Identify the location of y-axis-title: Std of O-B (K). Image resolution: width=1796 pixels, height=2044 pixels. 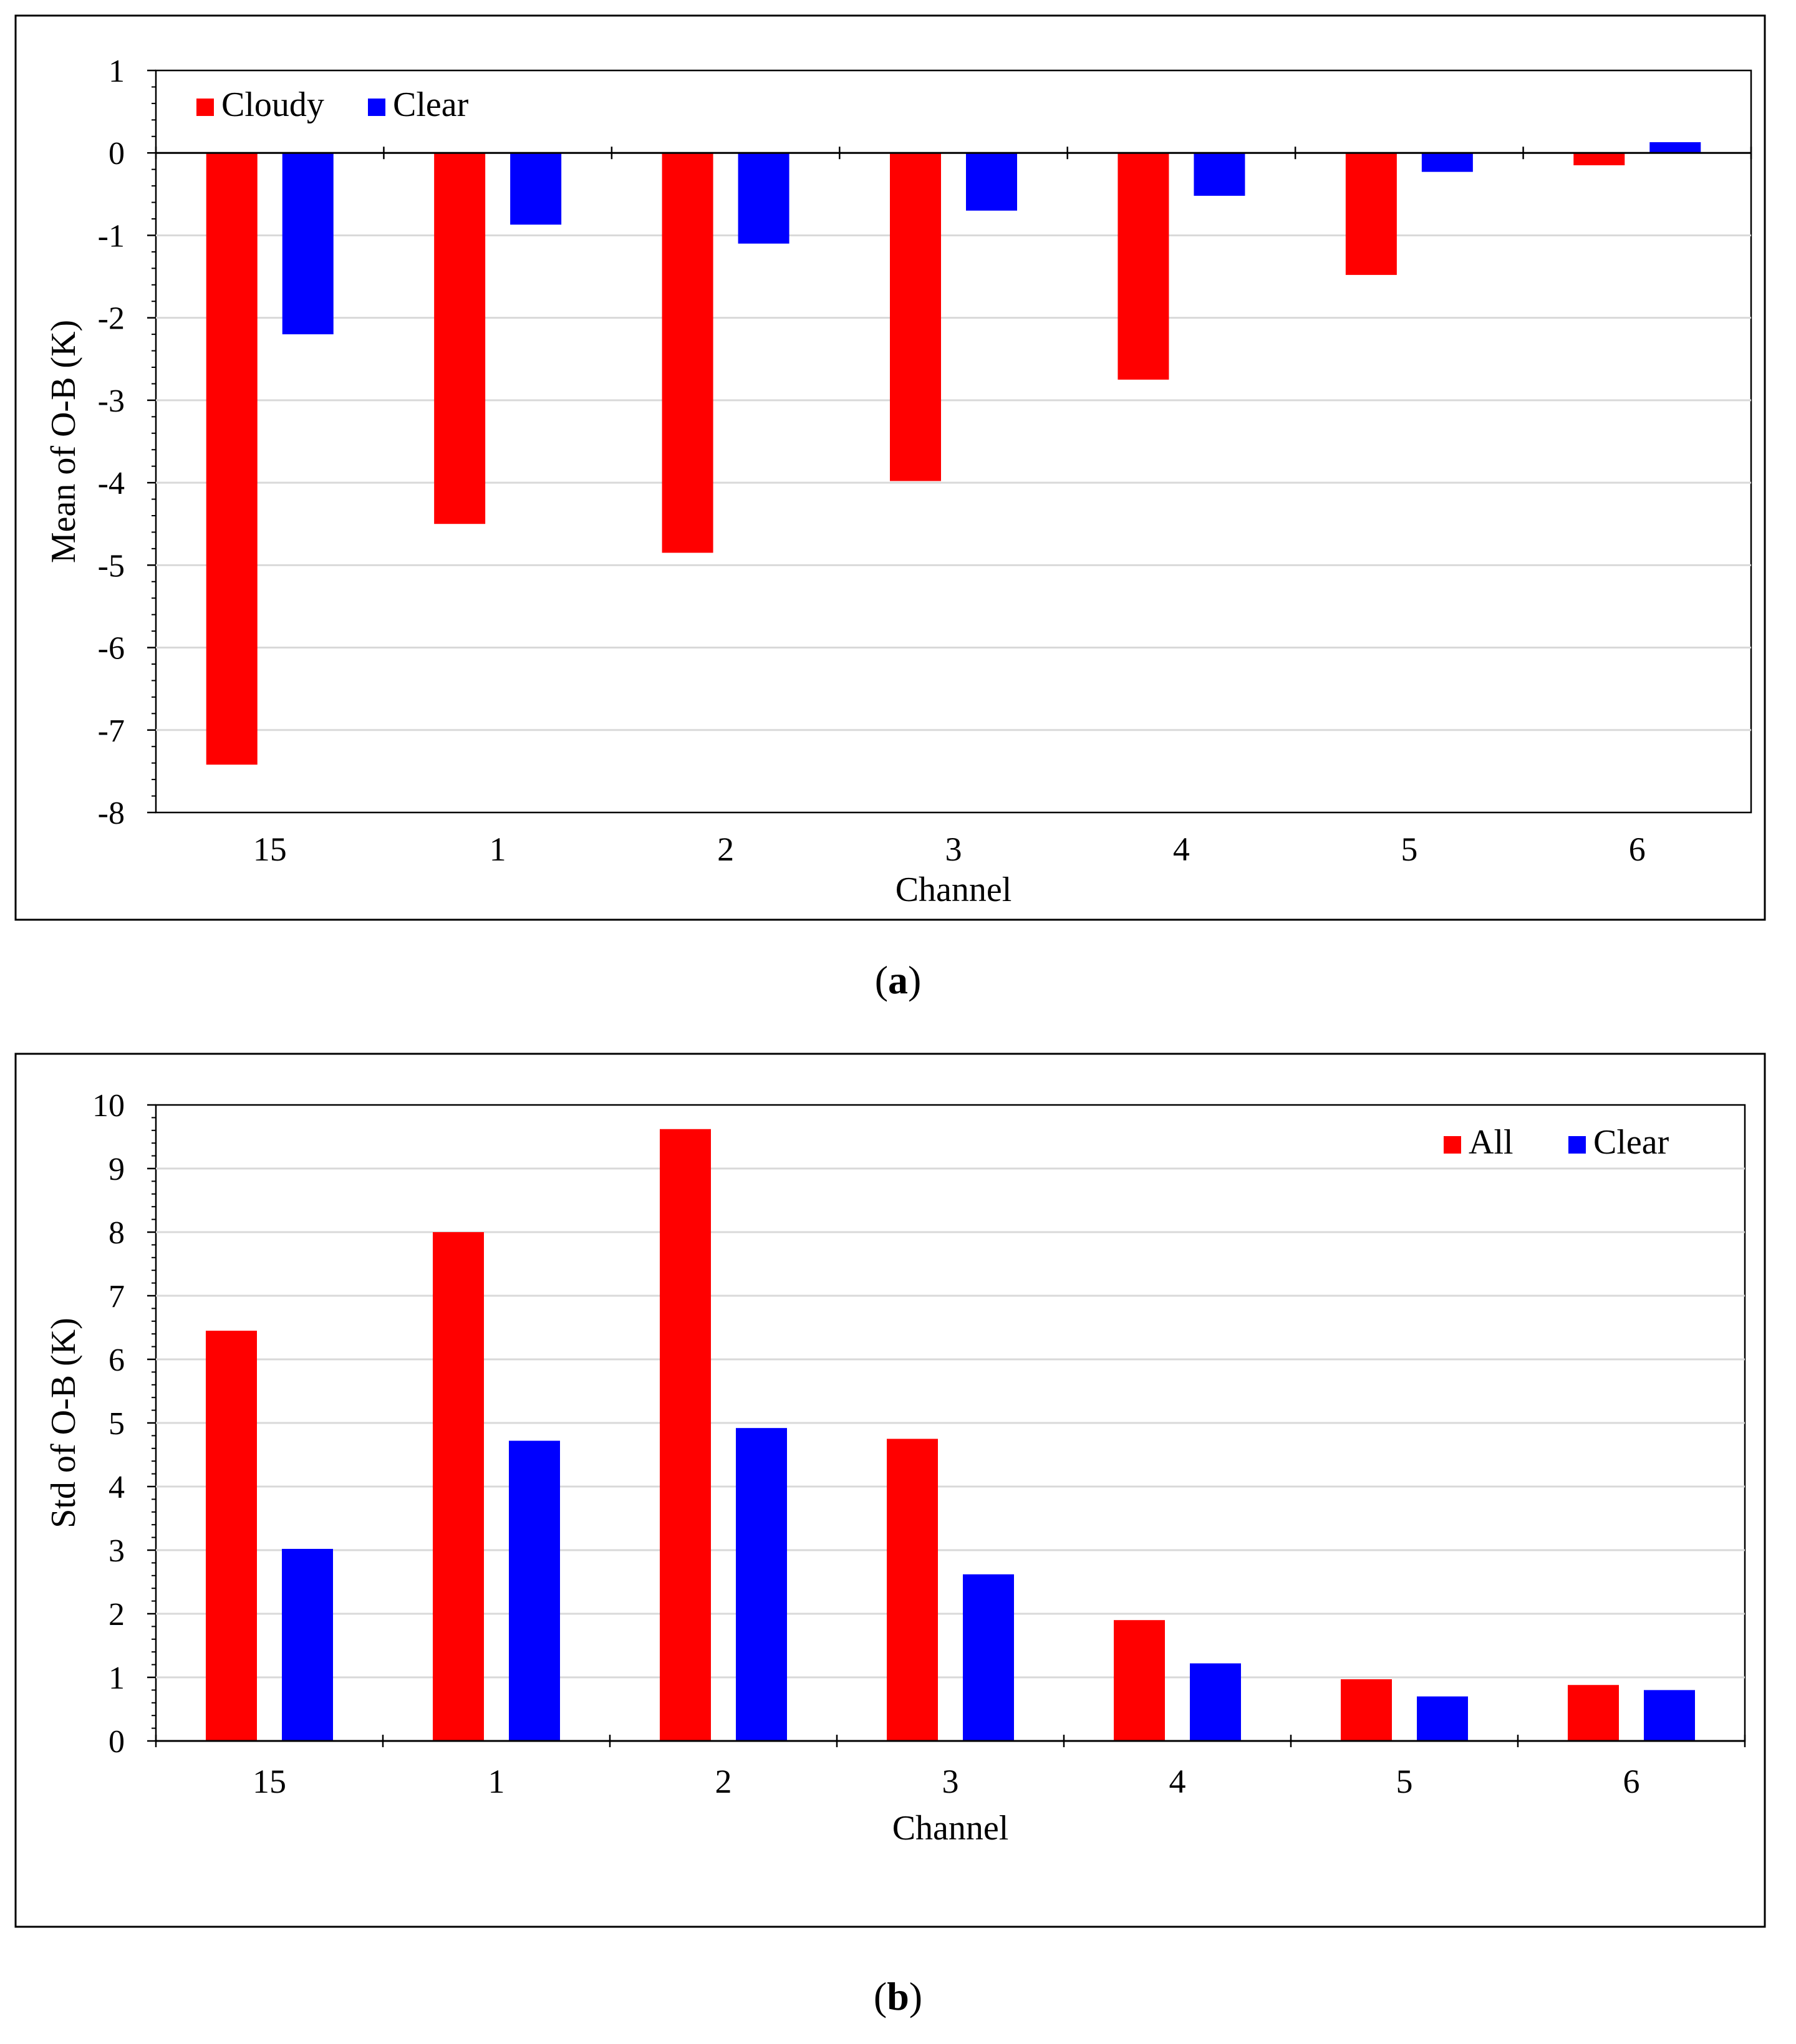
(63, 1423).